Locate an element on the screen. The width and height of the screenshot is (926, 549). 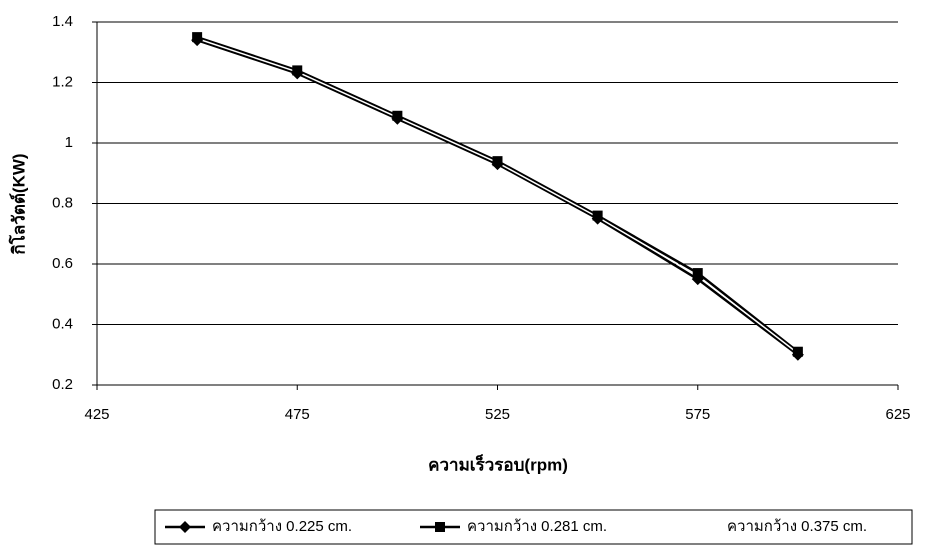
x-tick-label: 525 is located at coordinates (497, 414).